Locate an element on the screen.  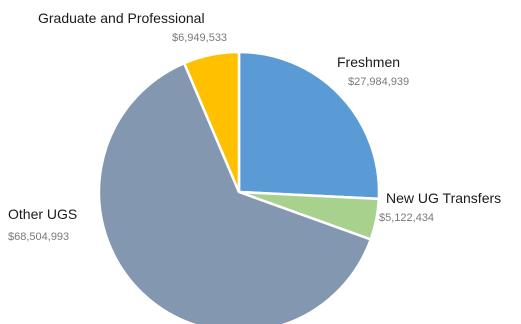
pie-slice-graduate-and-professional is located at coordinates (211, 121).